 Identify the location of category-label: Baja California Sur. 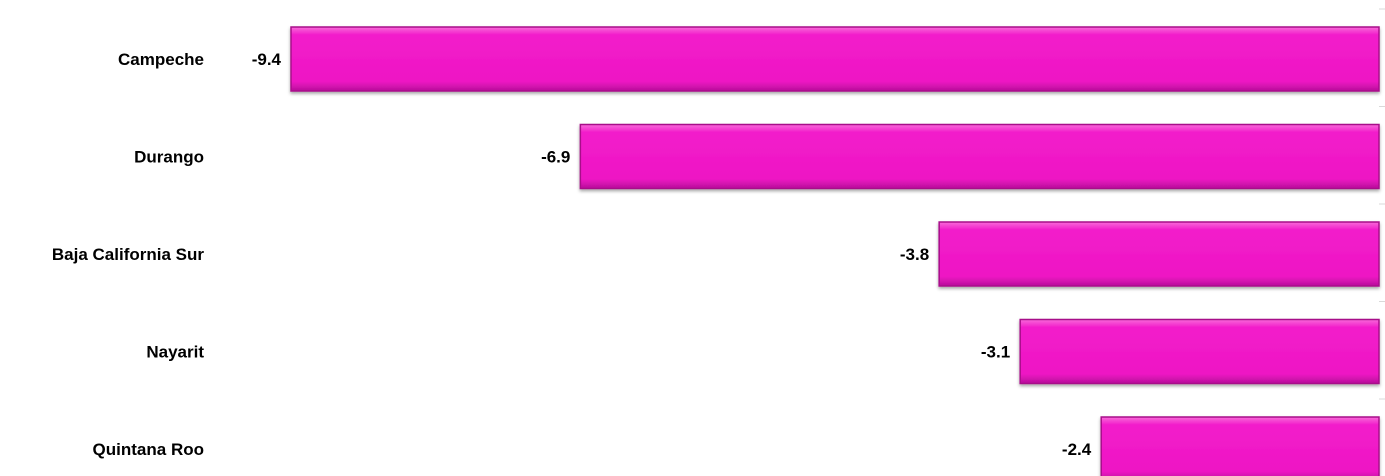
(128, 254).